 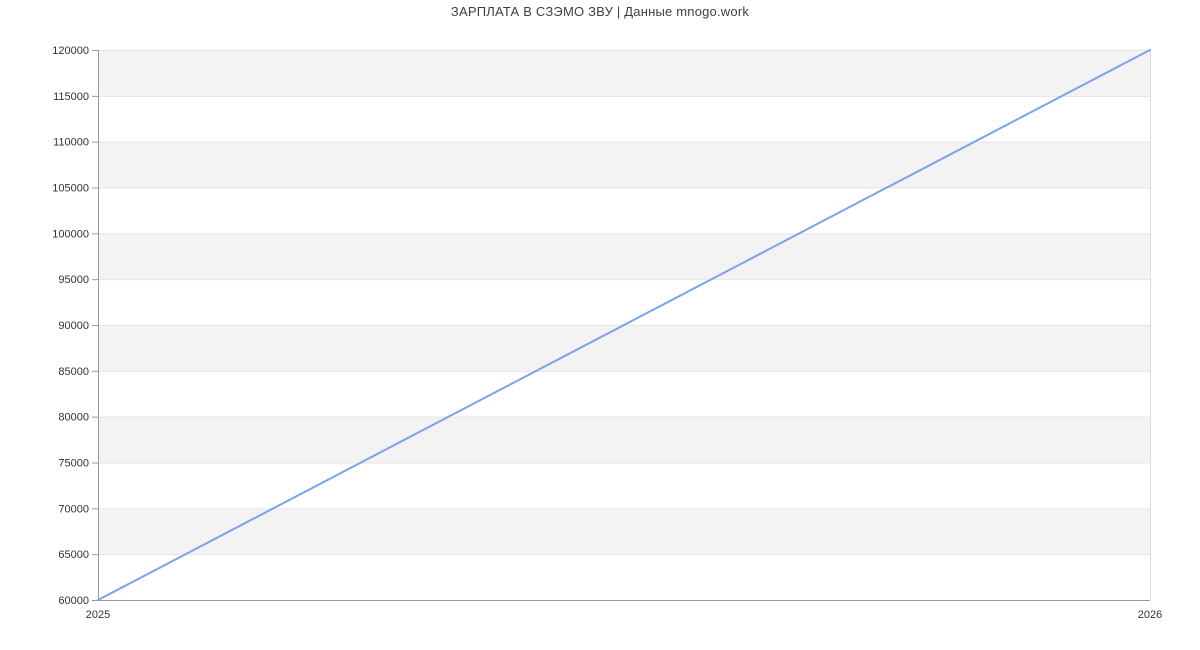 I want to click on y-axis-label: 120000, so click(x=70, y=51).